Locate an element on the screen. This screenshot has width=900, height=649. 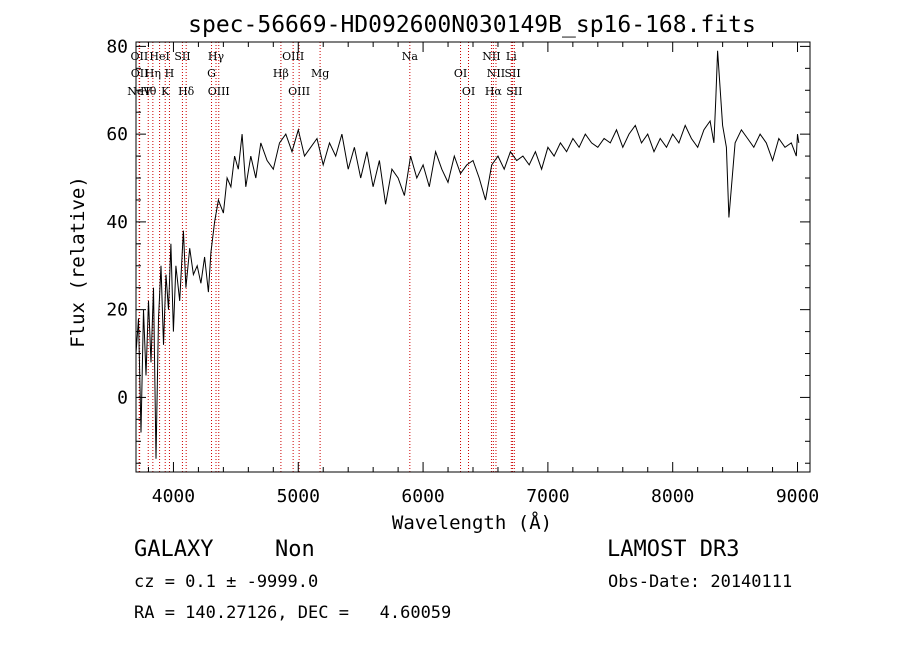
line-label-24: SII is located at coordinates (512, 73).